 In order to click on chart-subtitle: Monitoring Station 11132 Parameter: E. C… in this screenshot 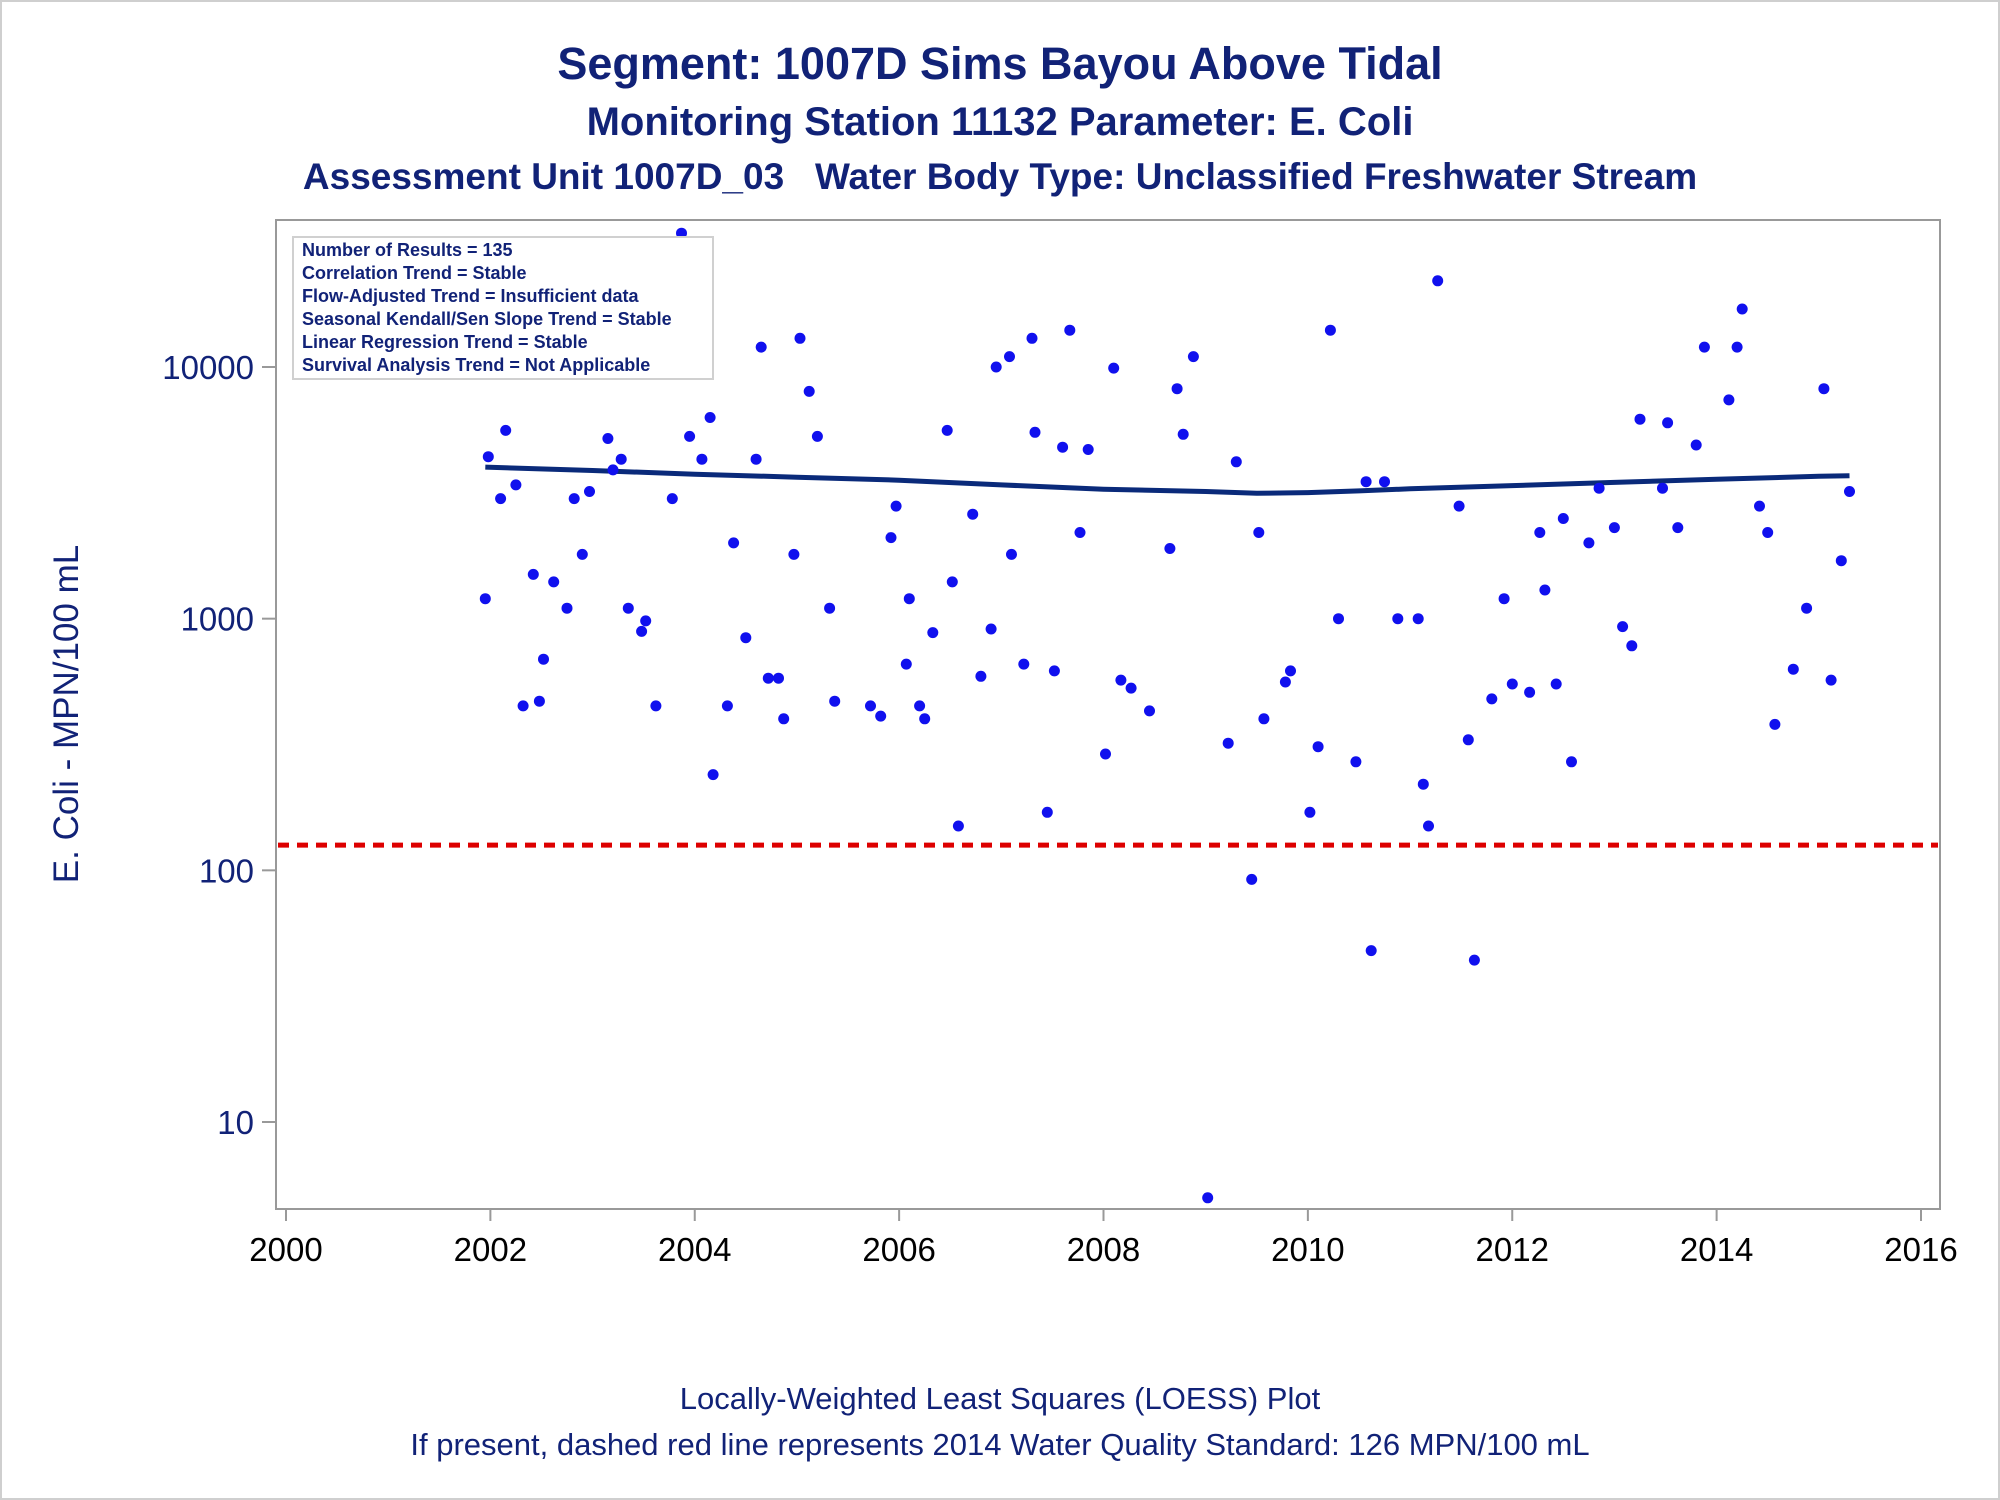, I will do `click(1000, 122)`.